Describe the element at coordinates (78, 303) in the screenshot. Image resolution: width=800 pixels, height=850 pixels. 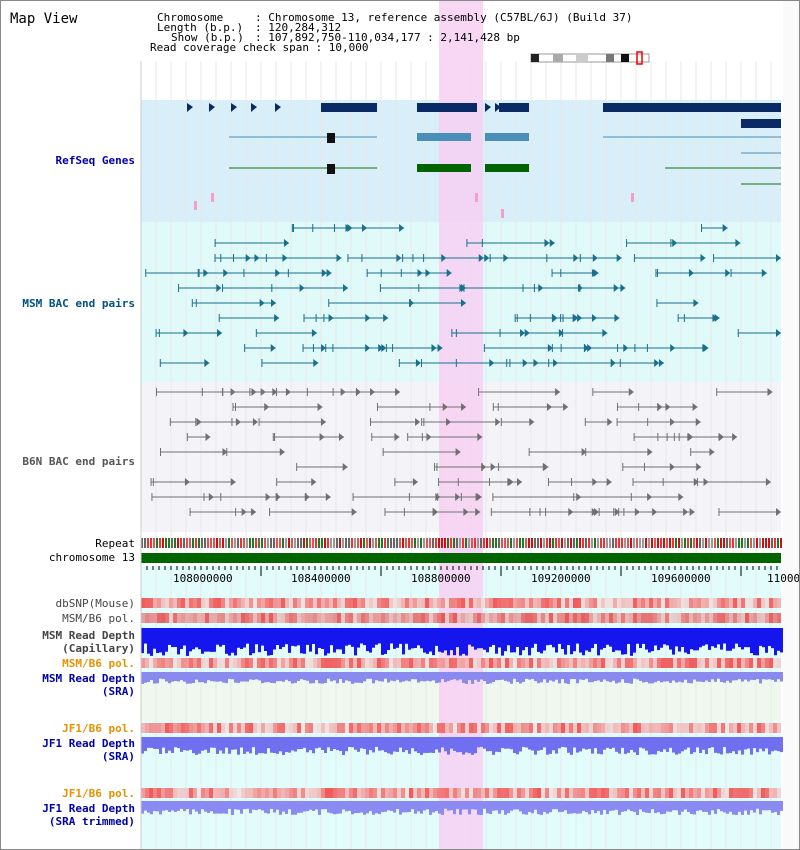
I see `track-label-msm-bac: MSM BAC end pairs` at that location.